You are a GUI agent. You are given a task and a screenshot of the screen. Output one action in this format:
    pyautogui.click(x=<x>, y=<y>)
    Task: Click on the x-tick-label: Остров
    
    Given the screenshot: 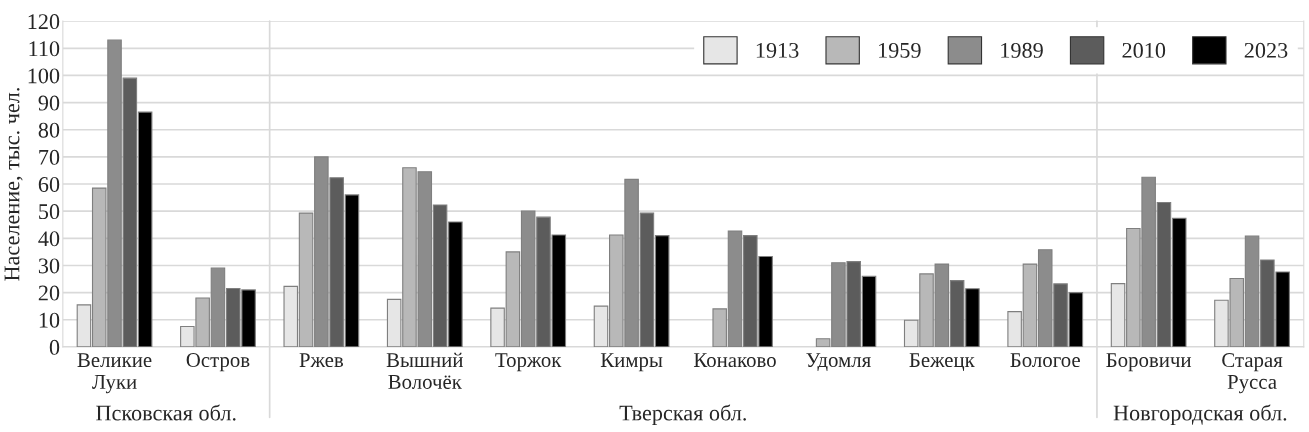 What is the action you would take?
    pyautogui.click(x=218, y=362)
    